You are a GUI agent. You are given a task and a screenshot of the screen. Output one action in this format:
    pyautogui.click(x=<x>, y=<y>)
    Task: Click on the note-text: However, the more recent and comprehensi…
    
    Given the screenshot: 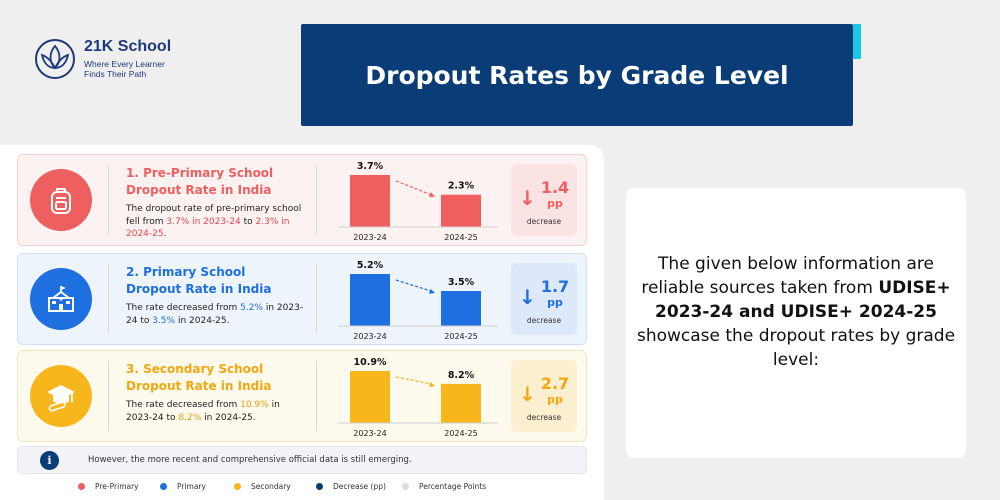 What is the action you would take?
    pyautogui.click(x=250, y=460)
    